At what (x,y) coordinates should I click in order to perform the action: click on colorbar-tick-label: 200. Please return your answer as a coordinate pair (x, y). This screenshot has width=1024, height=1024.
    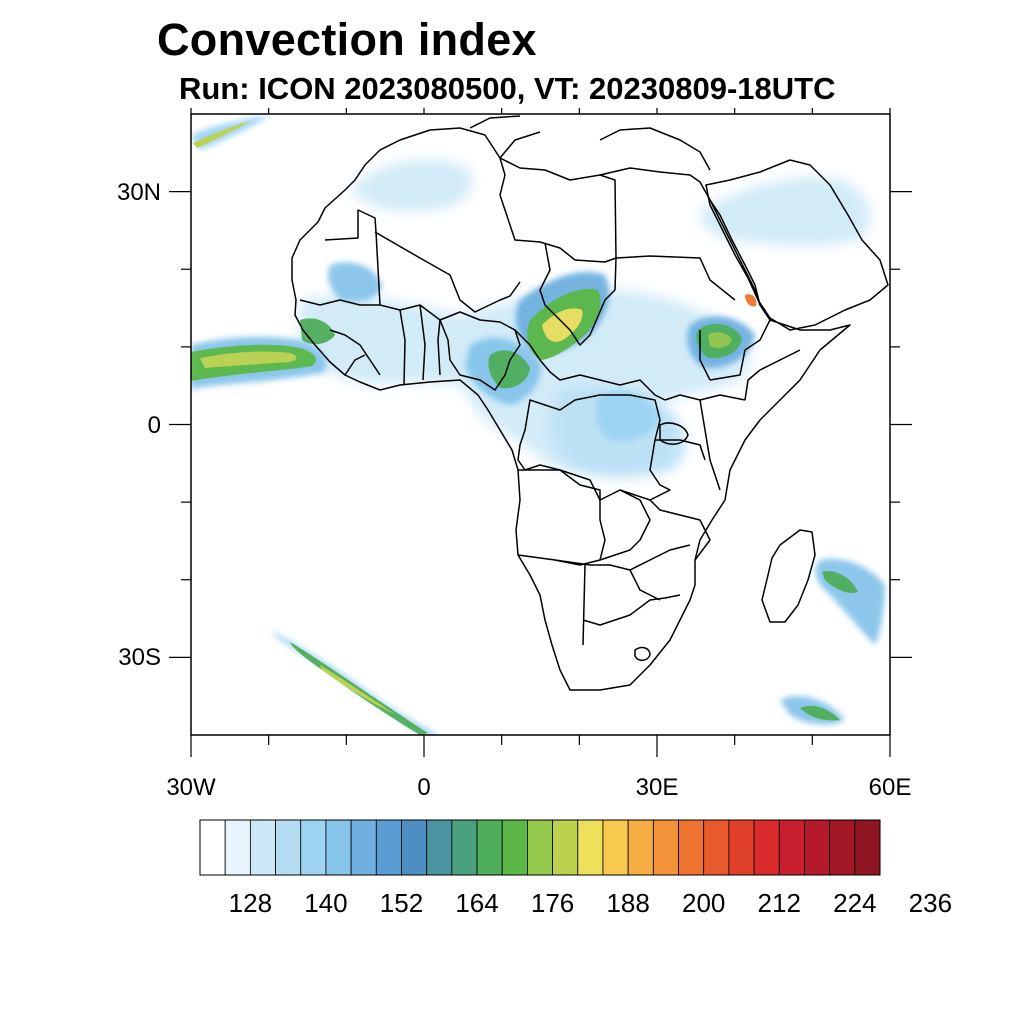
    Looking at the image, I should click on (704, 903).